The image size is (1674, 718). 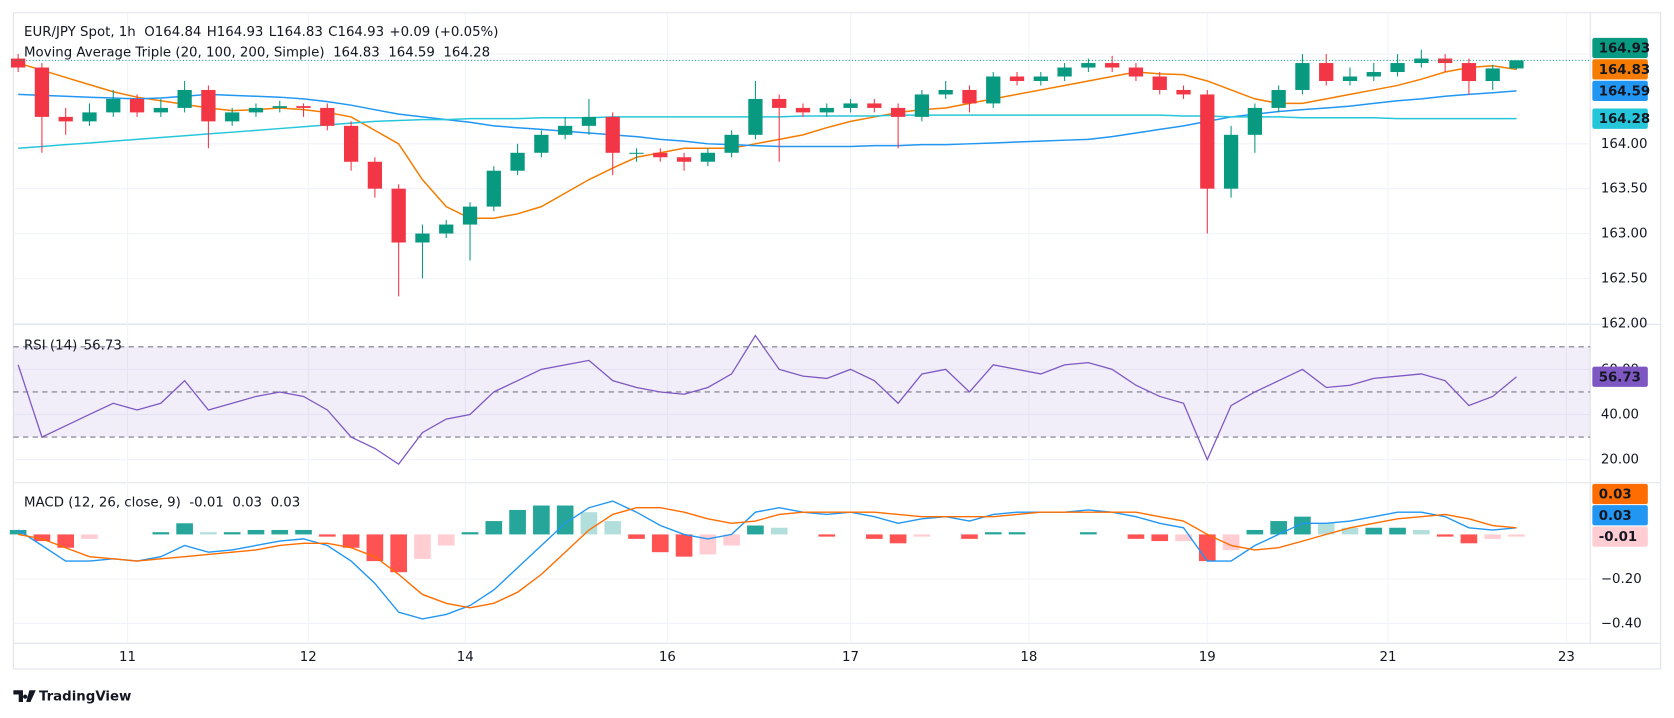 I want to click on y-tick-label: −0.20, so click(x=1621, y=579).